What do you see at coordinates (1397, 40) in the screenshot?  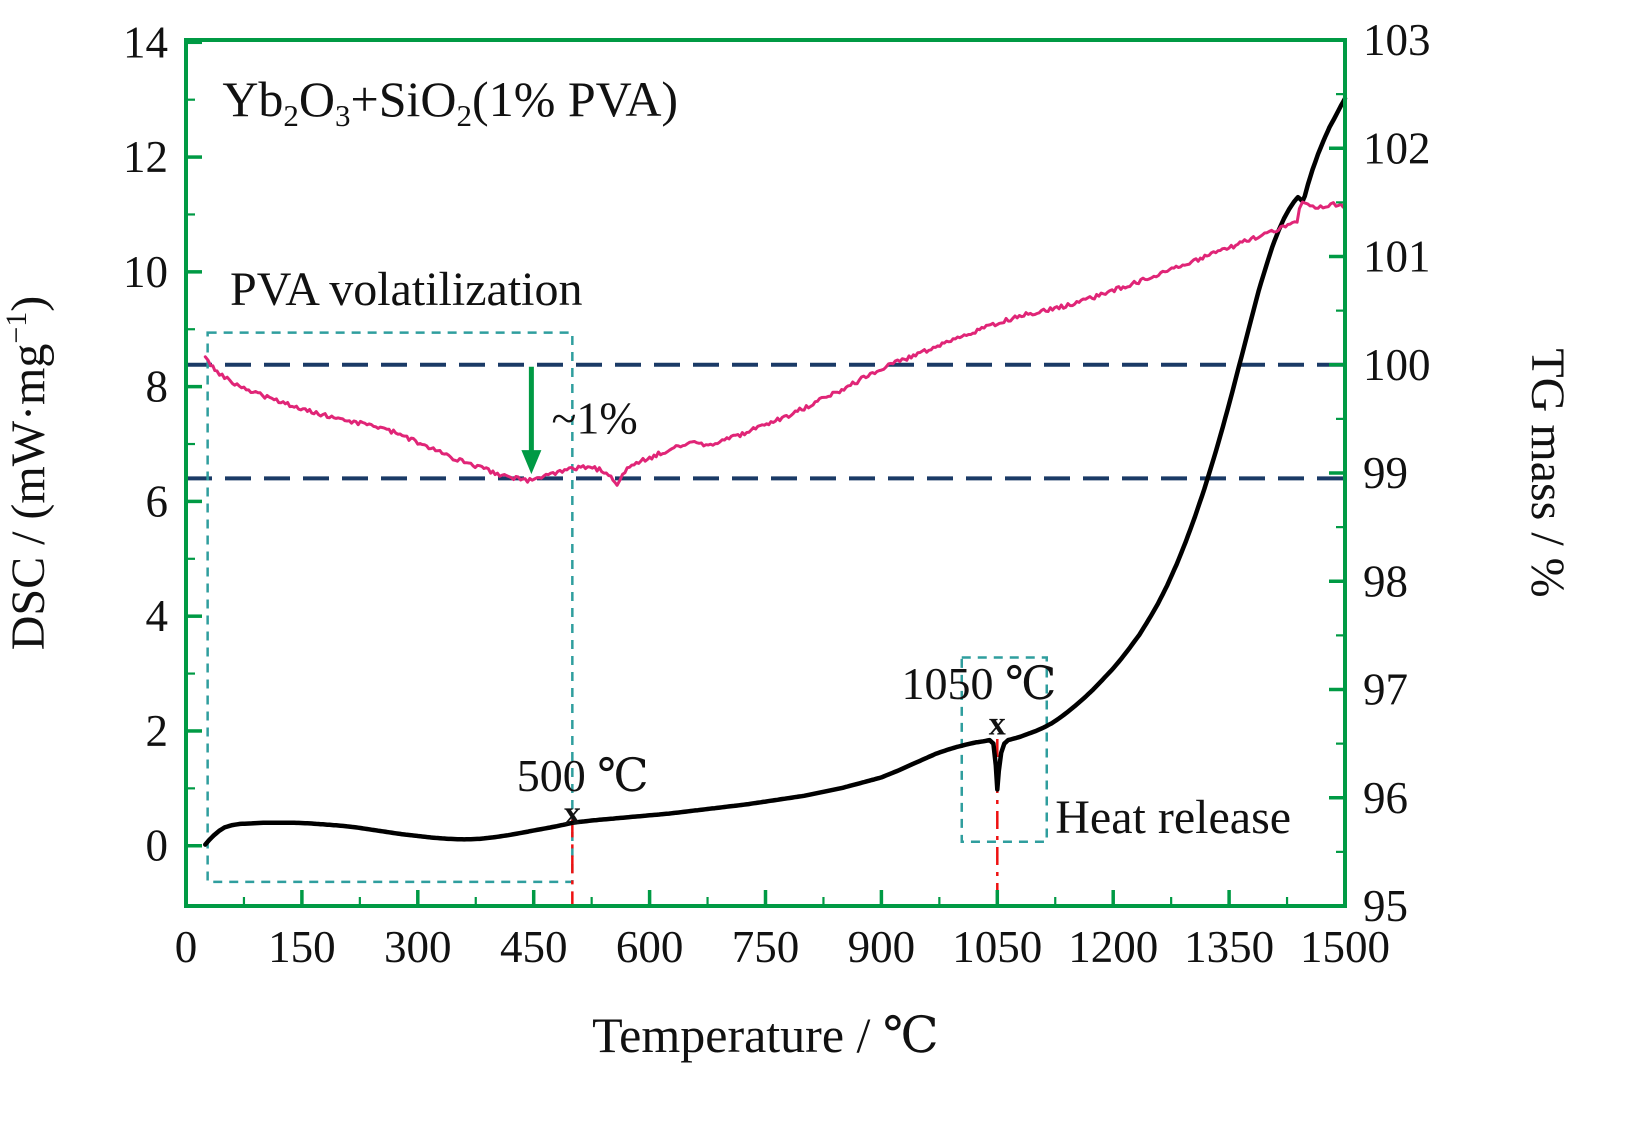 I see `y-right-tick-label: 103` at bounding box center [1397, 40].